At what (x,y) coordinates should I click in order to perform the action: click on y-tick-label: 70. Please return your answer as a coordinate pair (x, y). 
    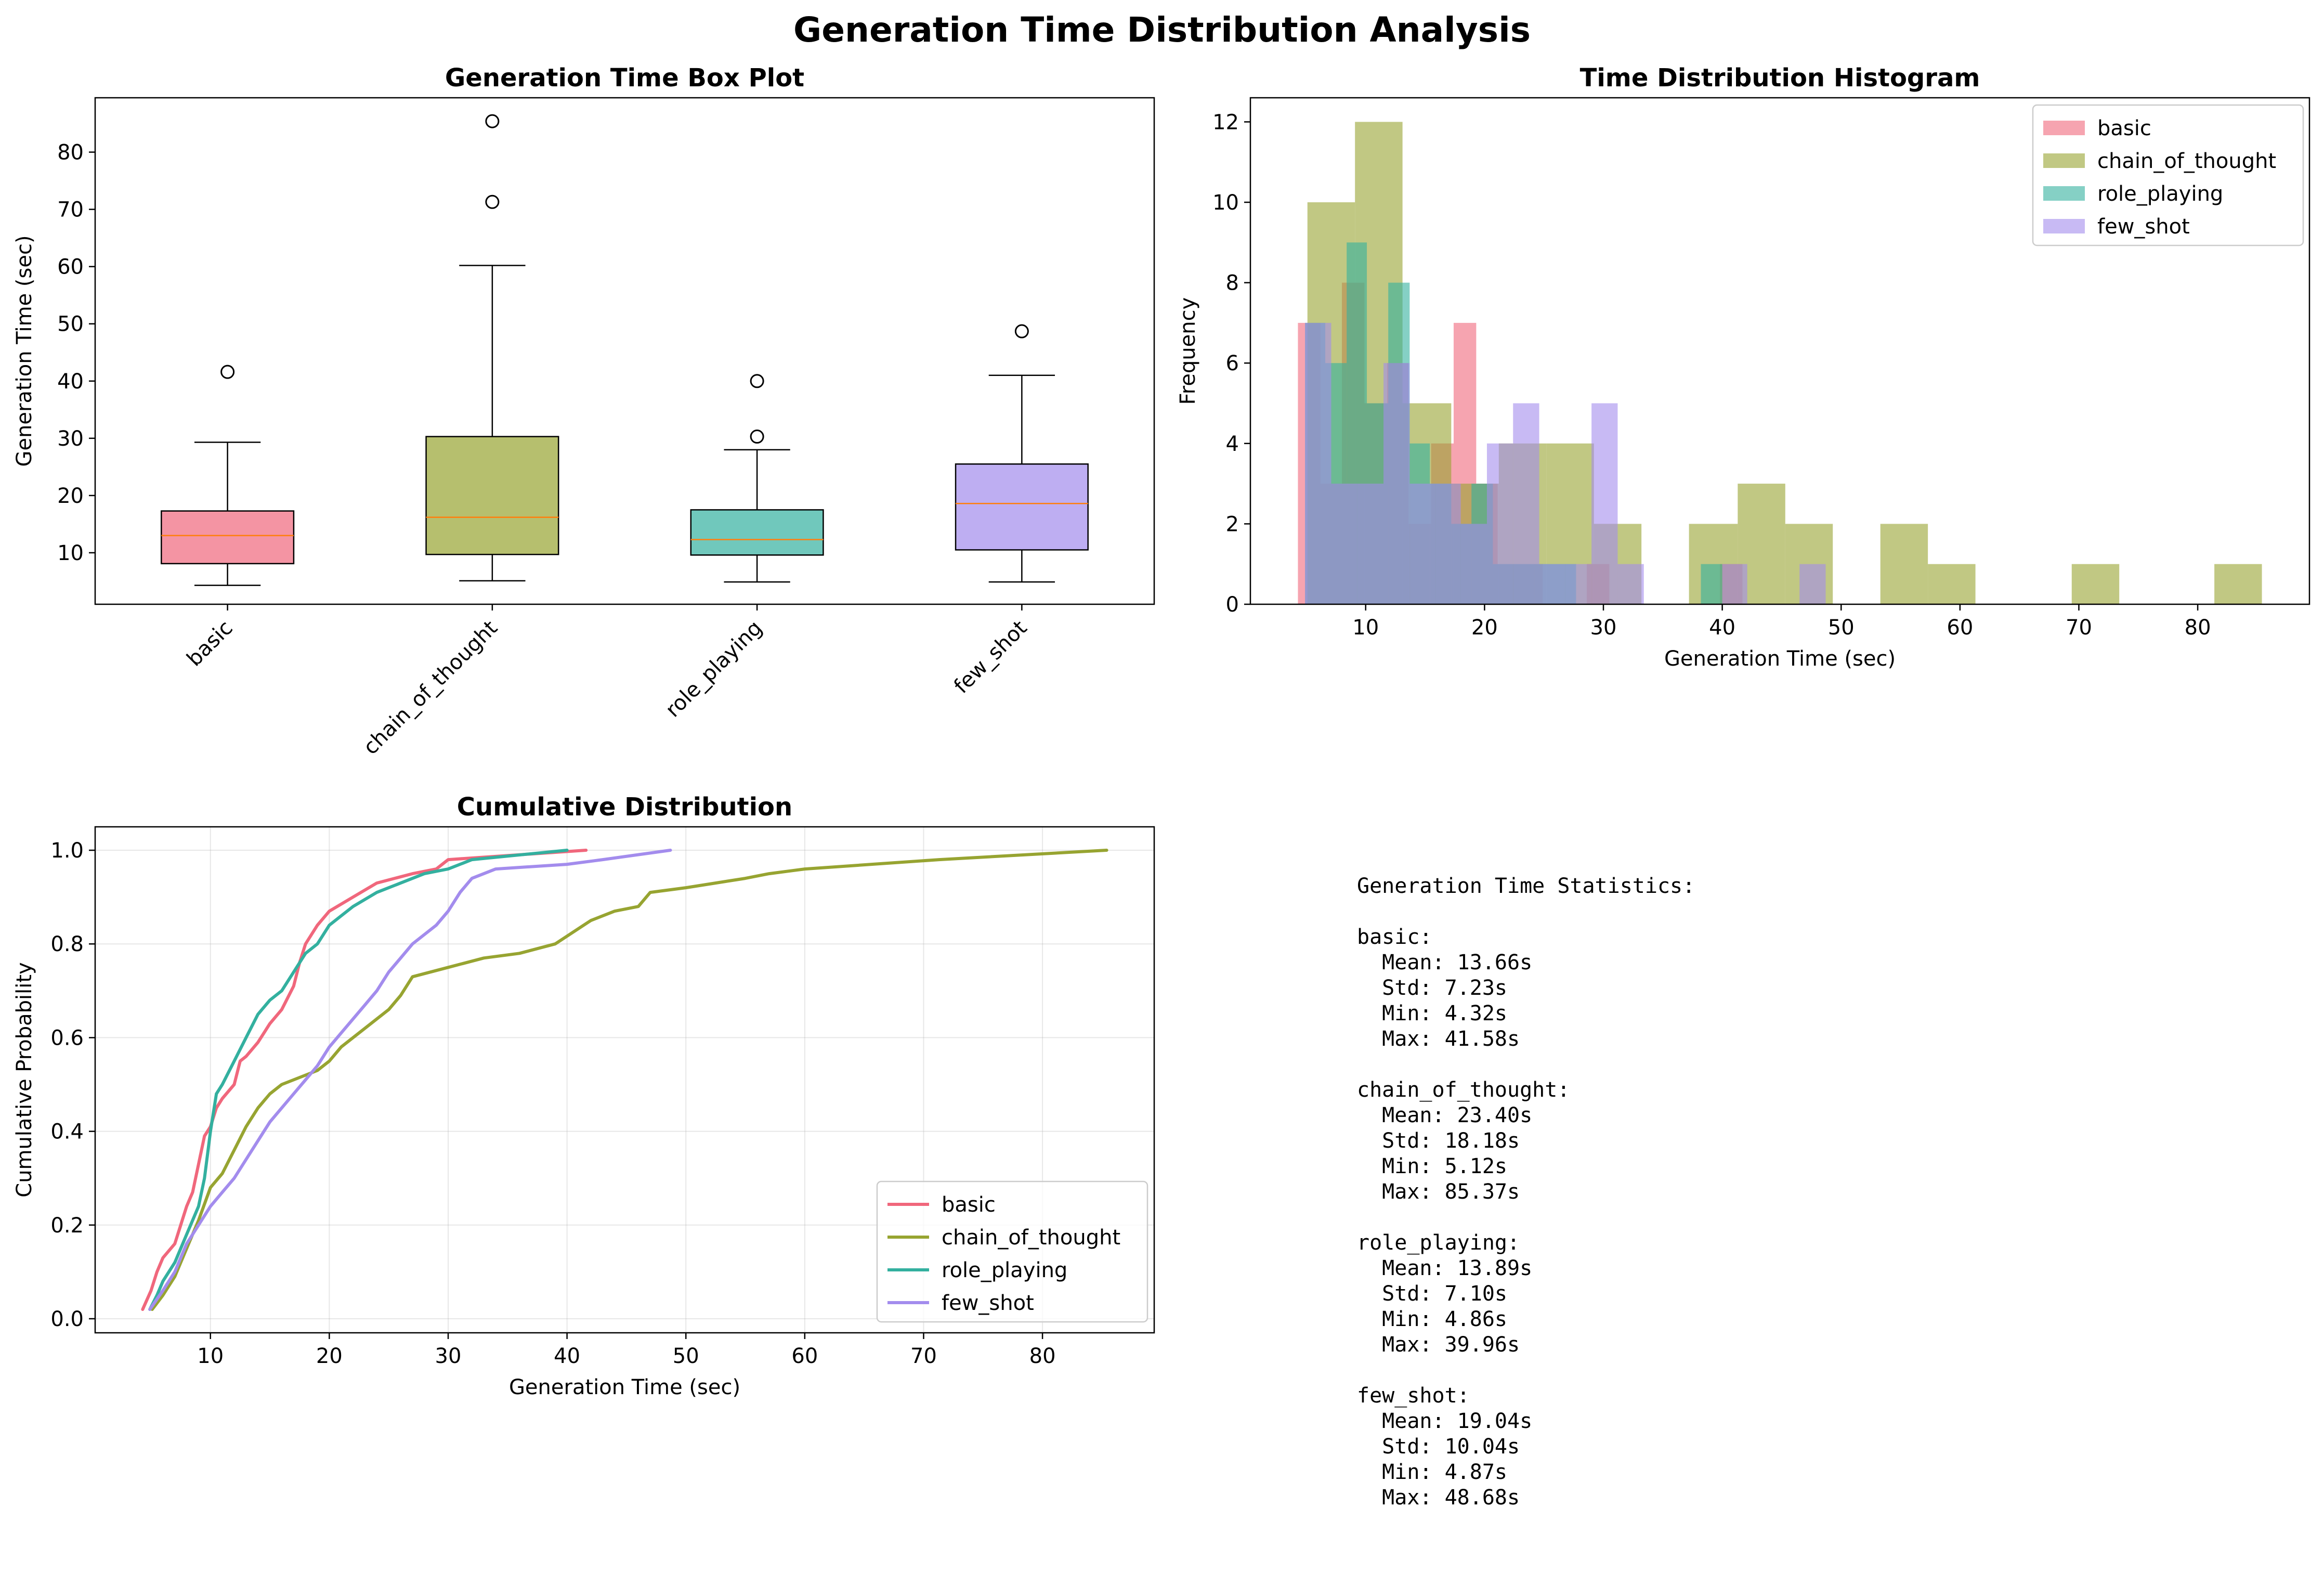
    Looking at the image, I should click on (70, 210).